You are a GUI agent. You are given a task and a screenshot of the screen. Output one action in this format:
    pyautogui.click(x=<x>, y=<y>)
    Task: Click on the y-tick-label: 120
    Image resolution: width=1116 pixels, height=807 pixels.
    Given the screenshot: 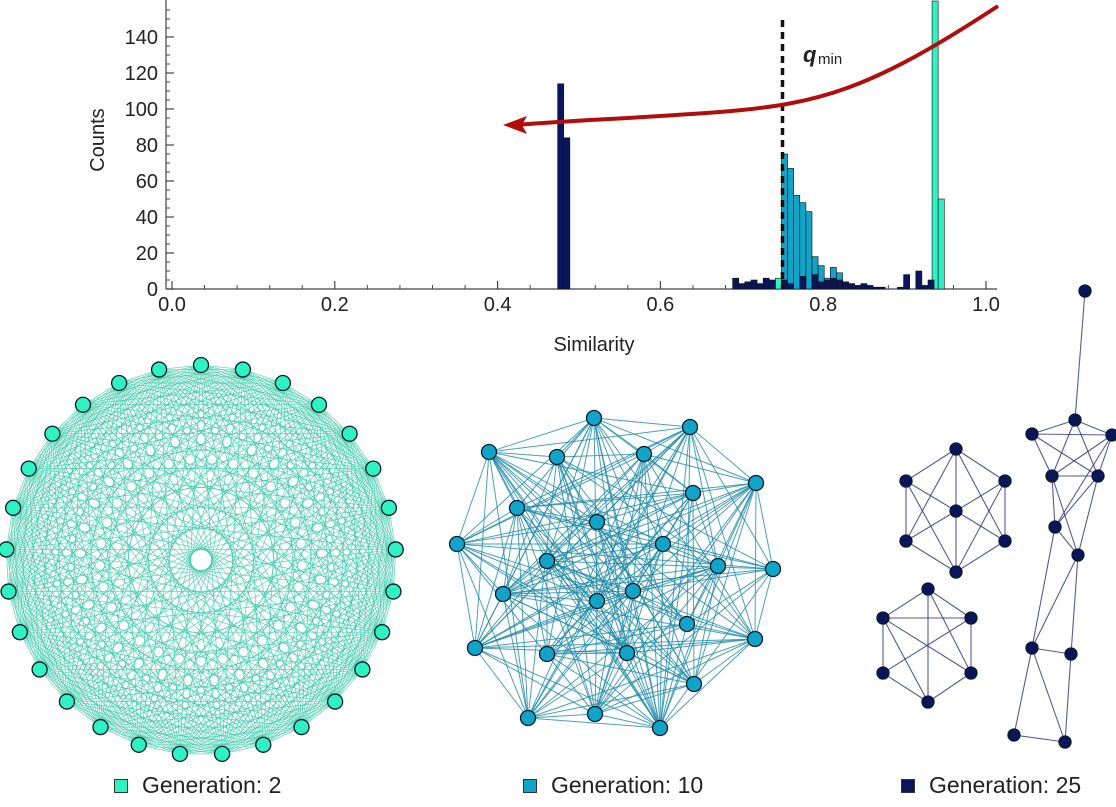 What is the action you would take?
    pyautogui.click(x=141, y=74)
    